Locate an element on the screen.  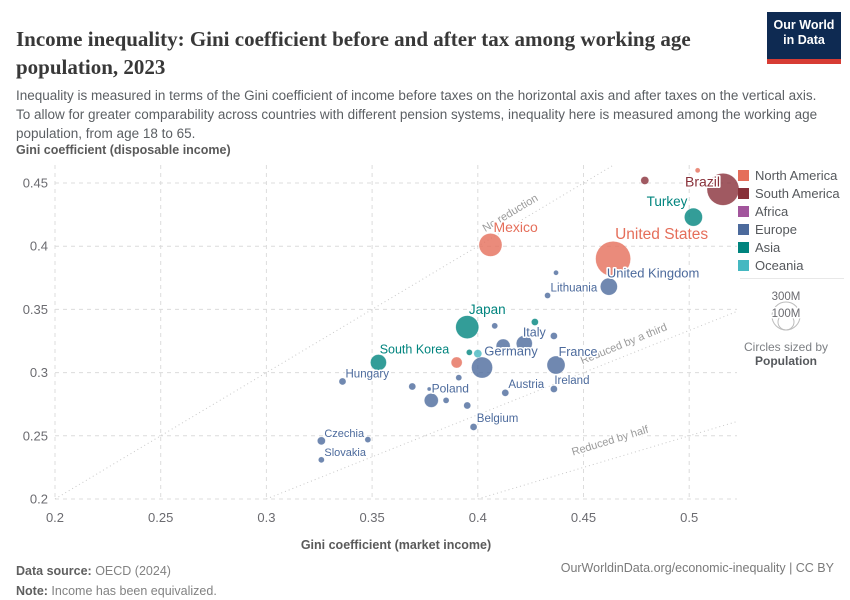
y-tick-label: 0.2 is located at coordinates (39, 499).